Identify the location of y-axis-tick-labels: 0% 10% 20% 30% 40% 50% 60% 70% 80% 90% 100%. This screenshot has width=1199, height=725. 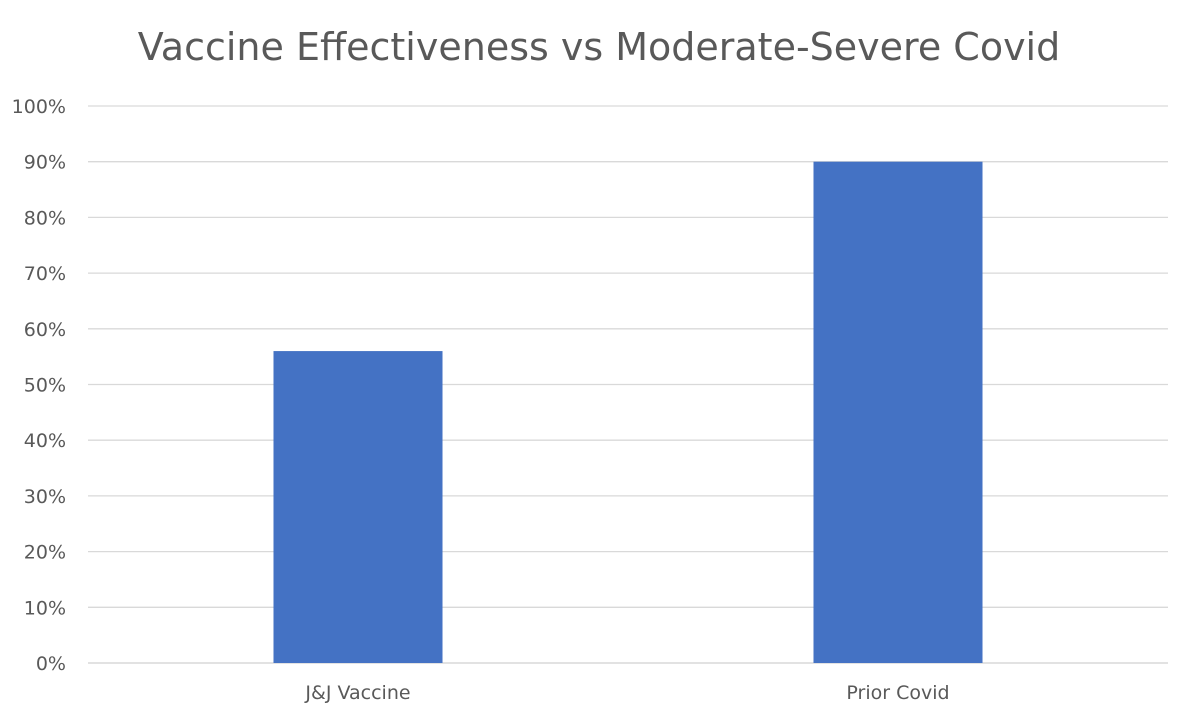
(39, 385).